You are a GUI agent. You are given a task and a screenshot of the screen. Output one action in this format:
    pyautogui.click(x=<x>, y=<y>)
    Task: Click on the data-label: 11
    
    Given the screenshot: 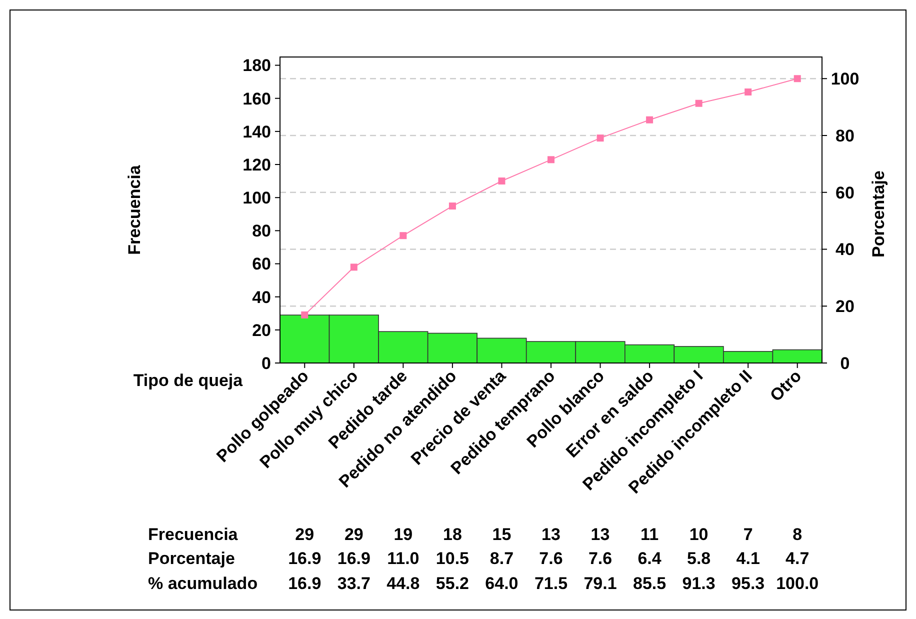 What is the action you would take?
    pyautogui.click(x=649, y=534)
    